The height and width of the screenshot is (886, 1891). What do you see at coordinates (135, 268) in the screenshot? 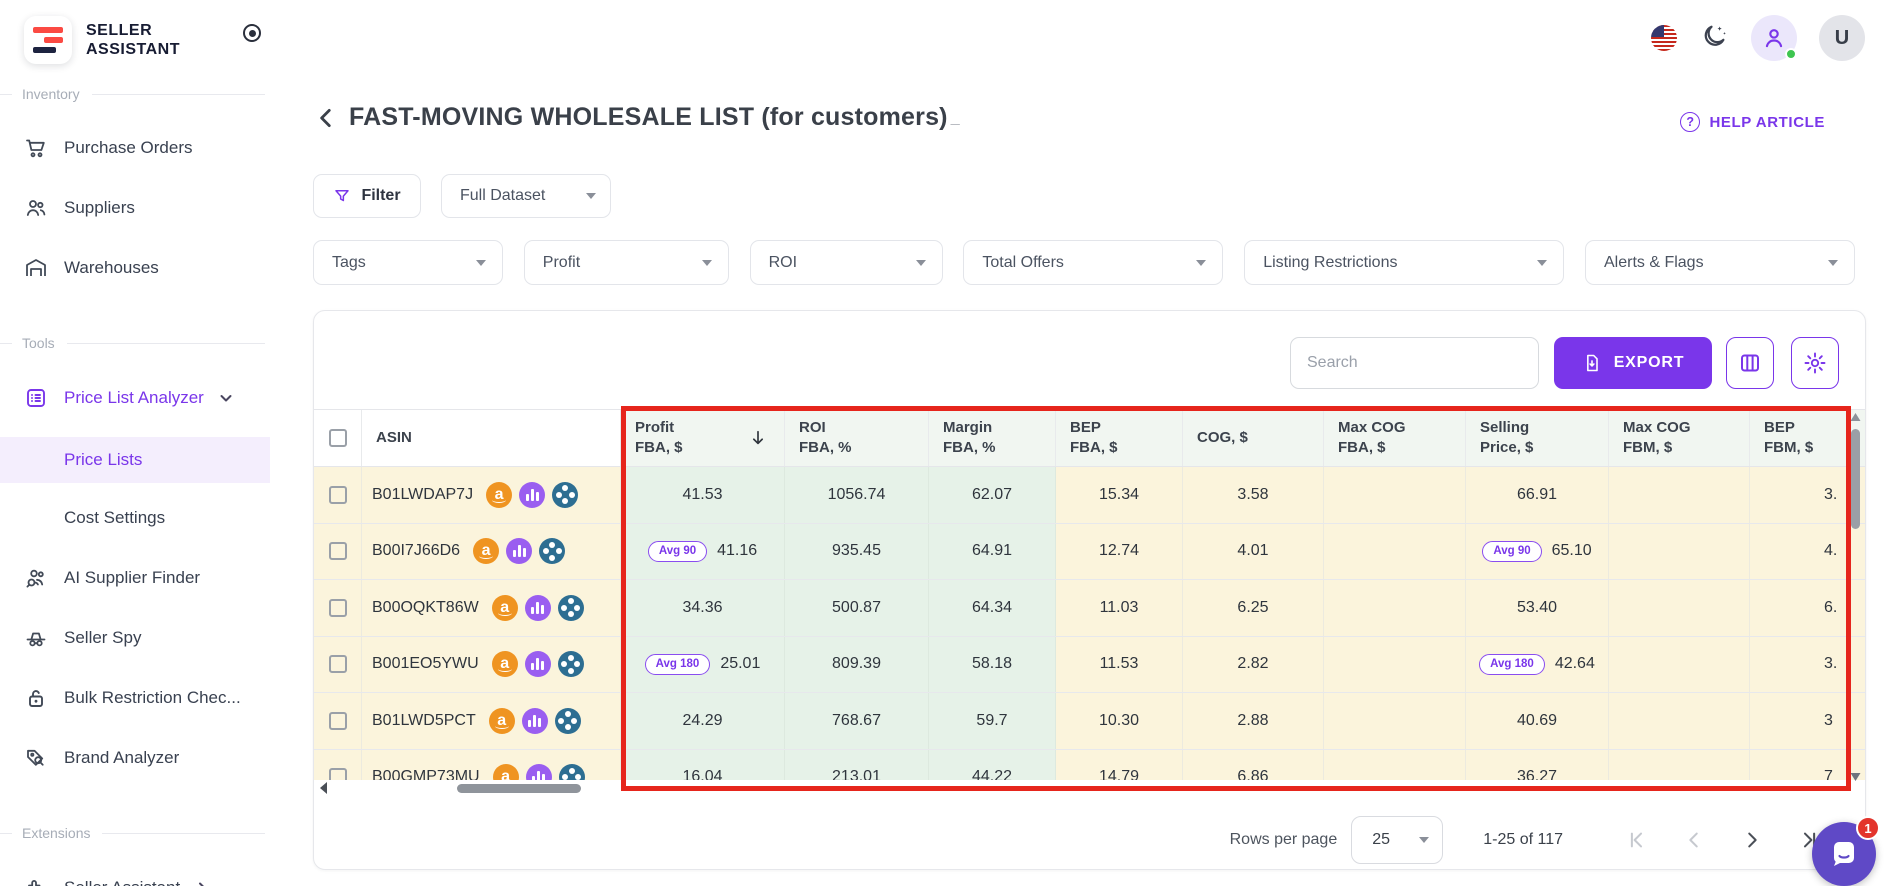
I see `sidebar-item-warehouses: Warehouses` at bounding box center [135, 268].